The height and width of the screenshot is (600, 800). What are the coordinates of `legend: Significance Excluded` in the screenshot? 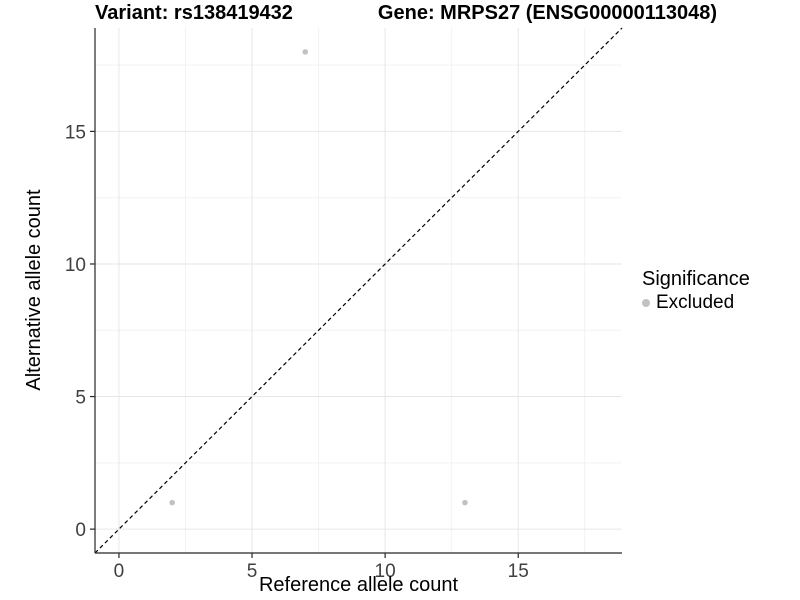 It's located at (696, 291).